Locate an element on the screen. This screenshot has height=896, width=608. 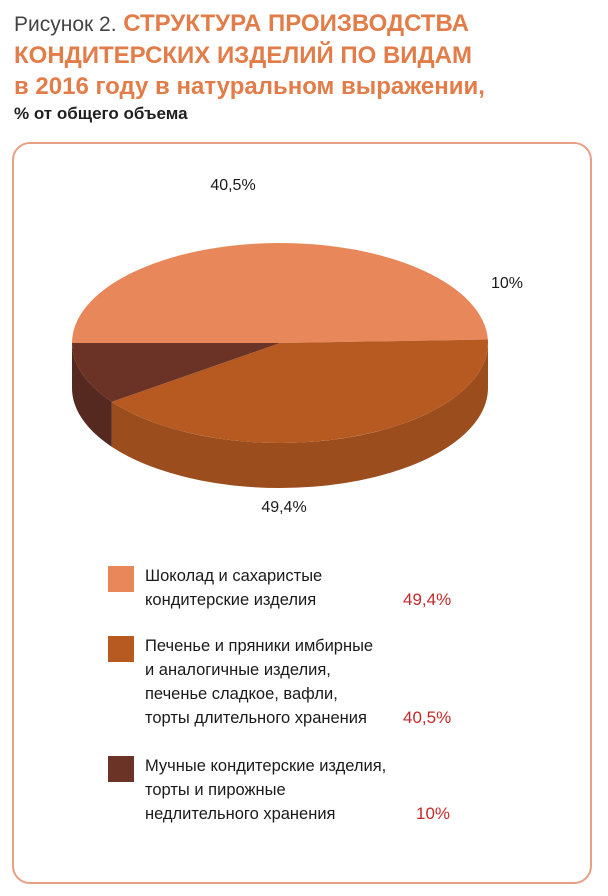
legend-label-3-line-3: недлительного хранения is located at coordinates (240, 814).